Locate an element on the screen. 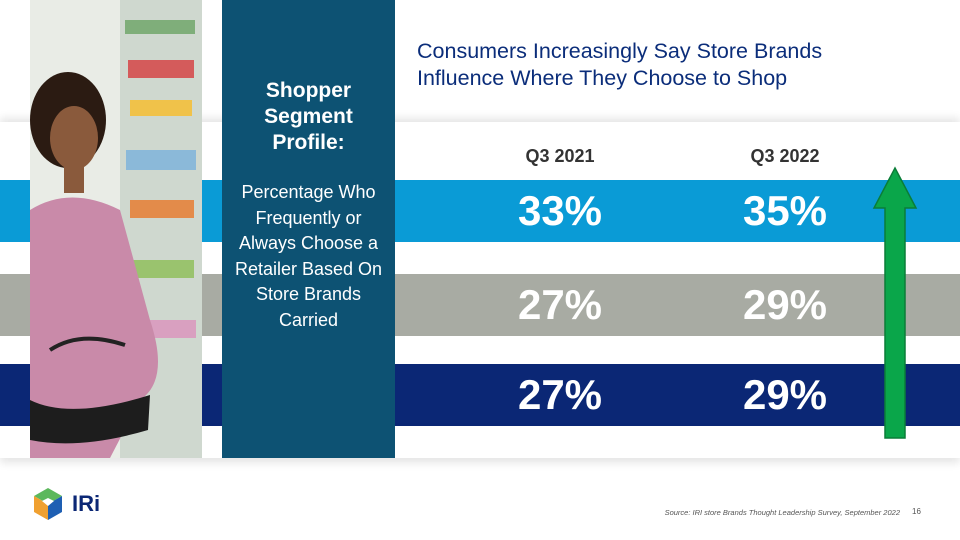 This screenshot has width=960, height=540. brand-logo-text: IRi is located at coordinates (86, 503).